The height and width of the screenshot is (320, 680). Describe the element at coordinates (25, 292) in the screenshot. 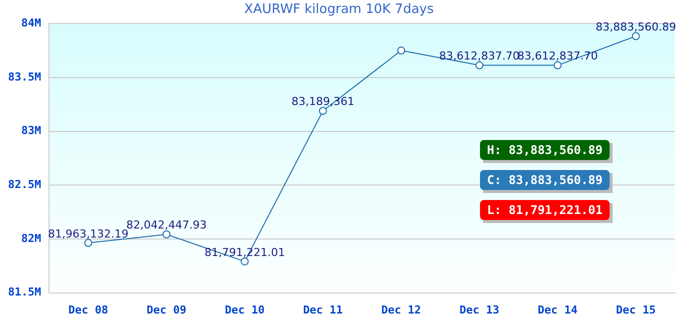

I see `y-tick-label: 81.5M` at that location.